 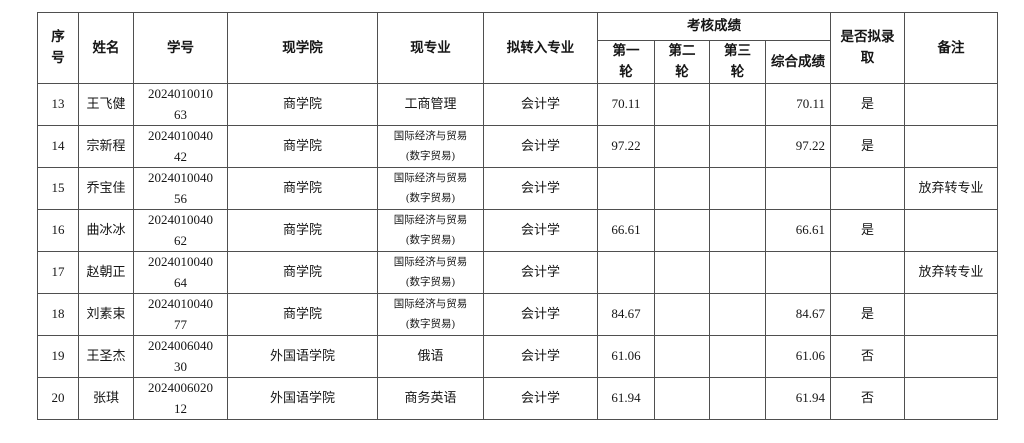 I want to click on table-cell-index: 15, so click(x=58, y=188).